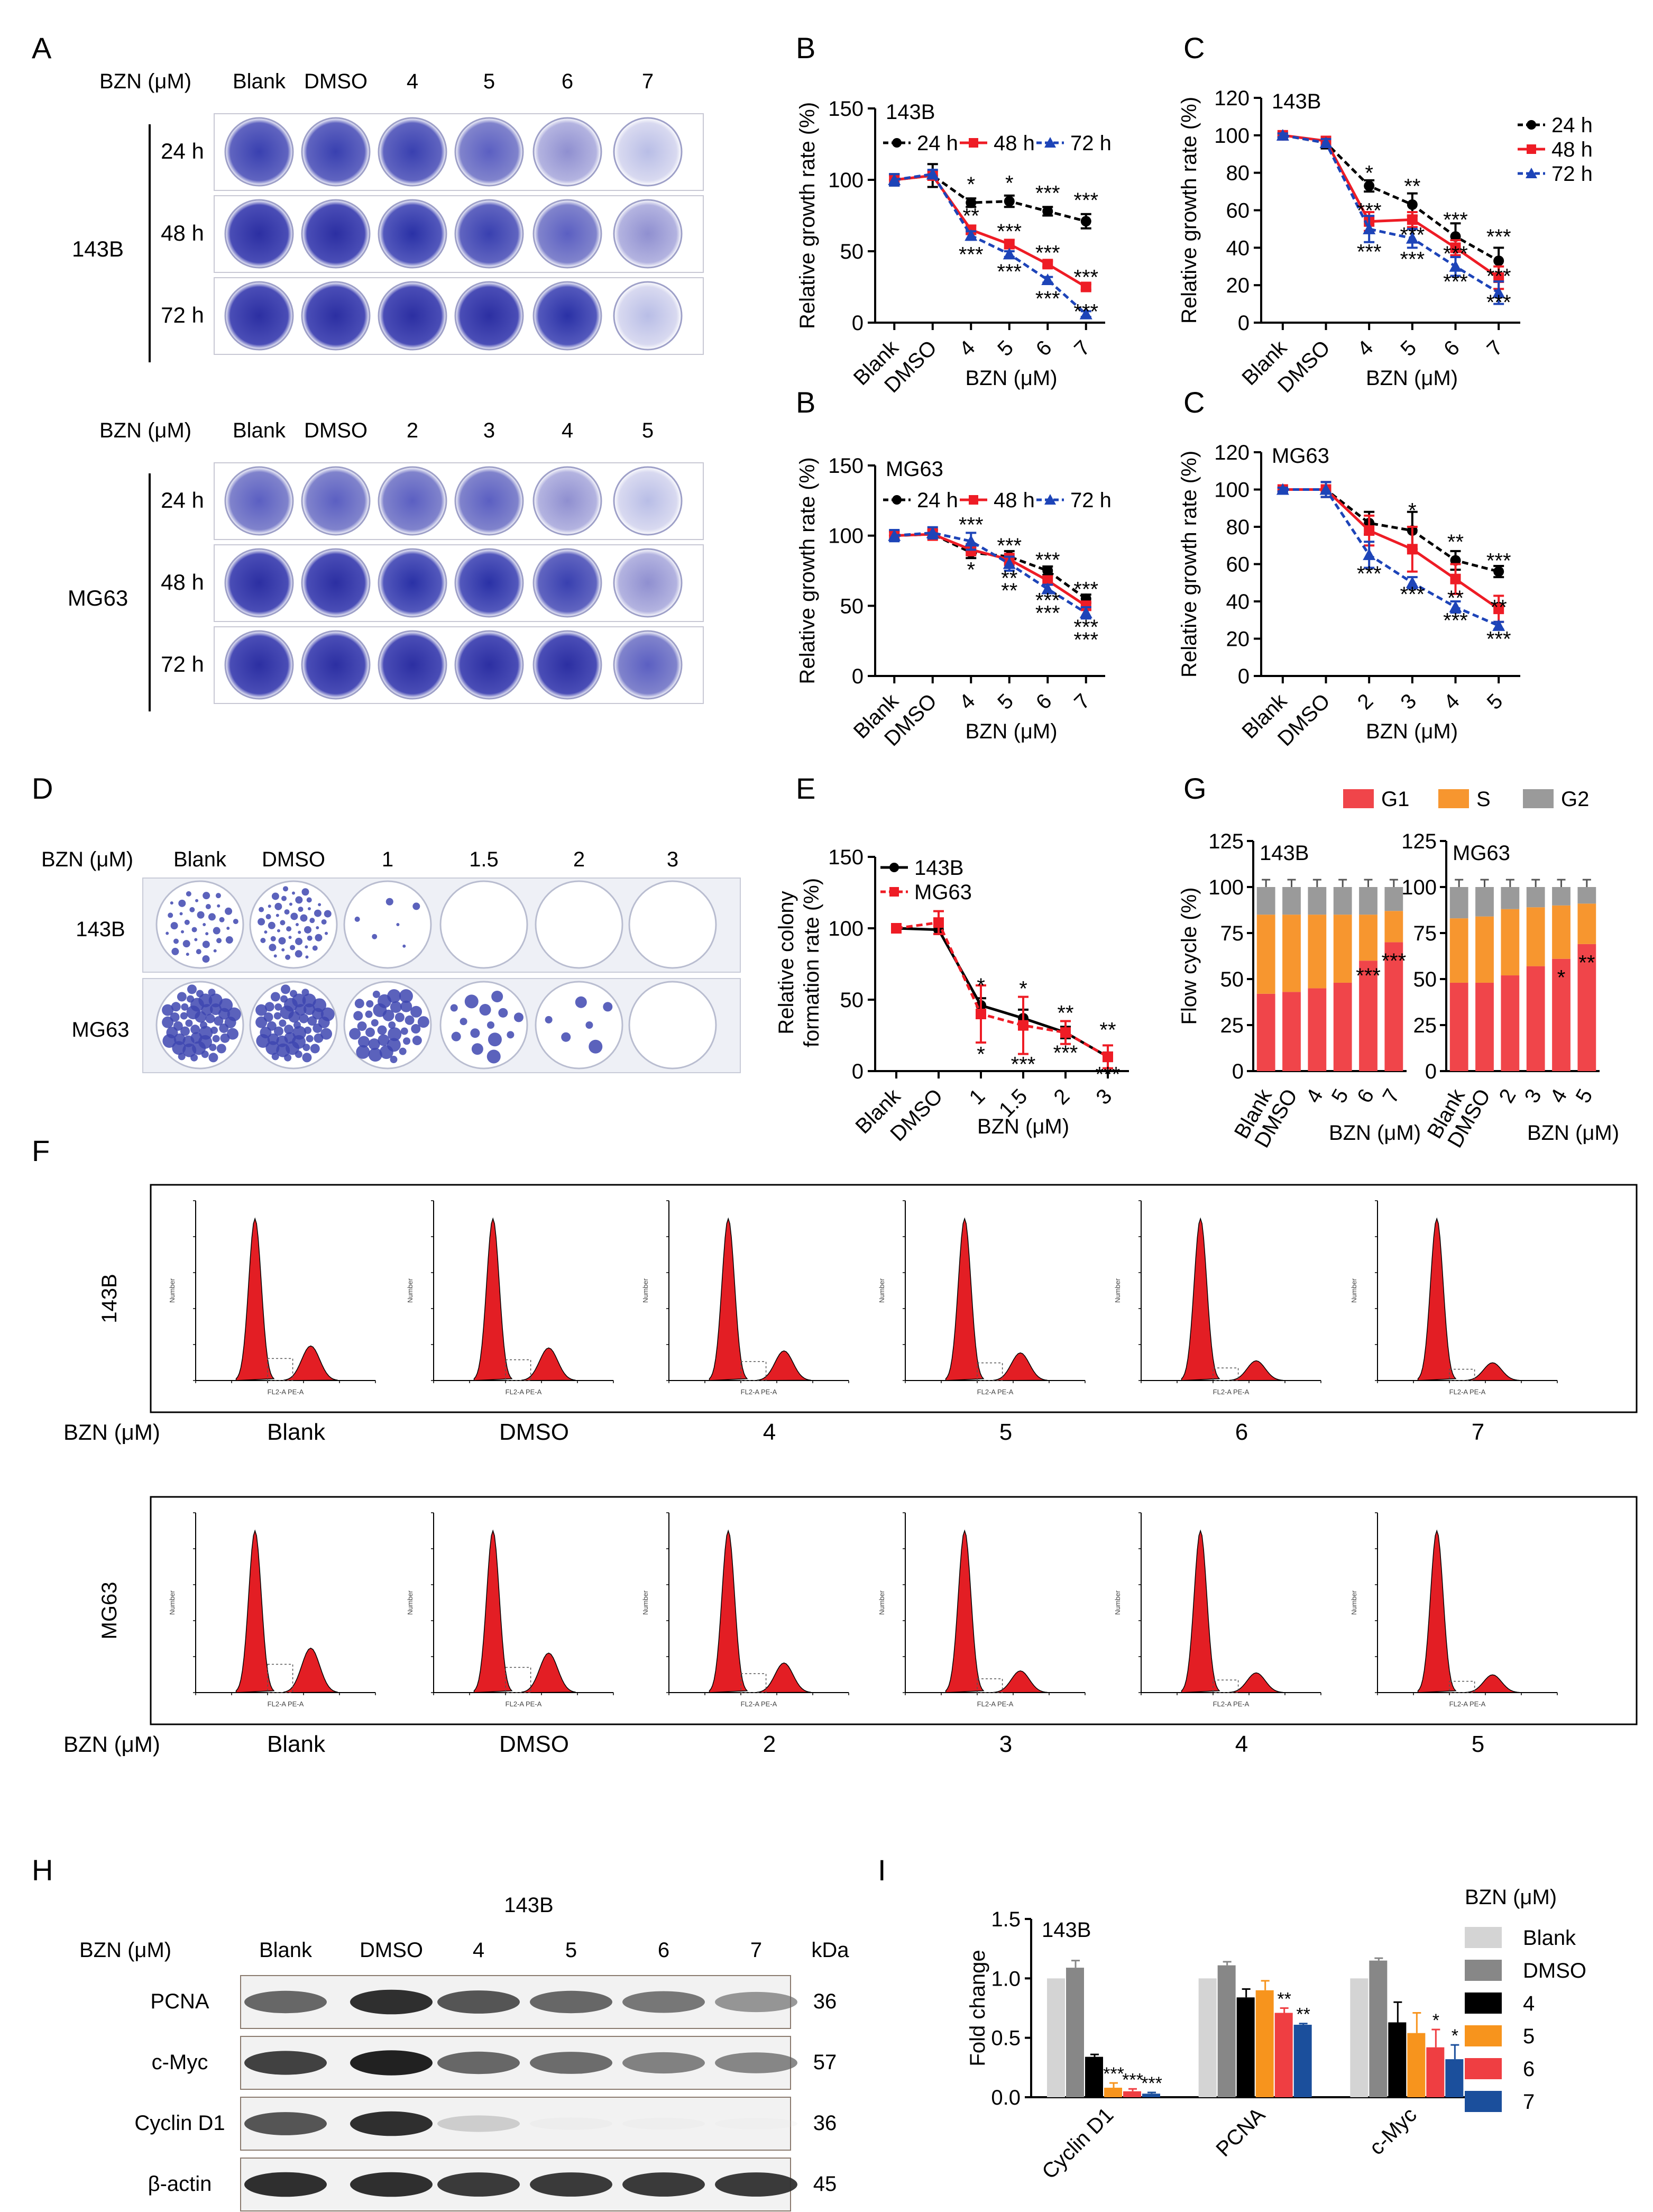  Describe the element at coordinates (1244, 323) in the screenshot. I see `y-tick-label: 0` at that location.